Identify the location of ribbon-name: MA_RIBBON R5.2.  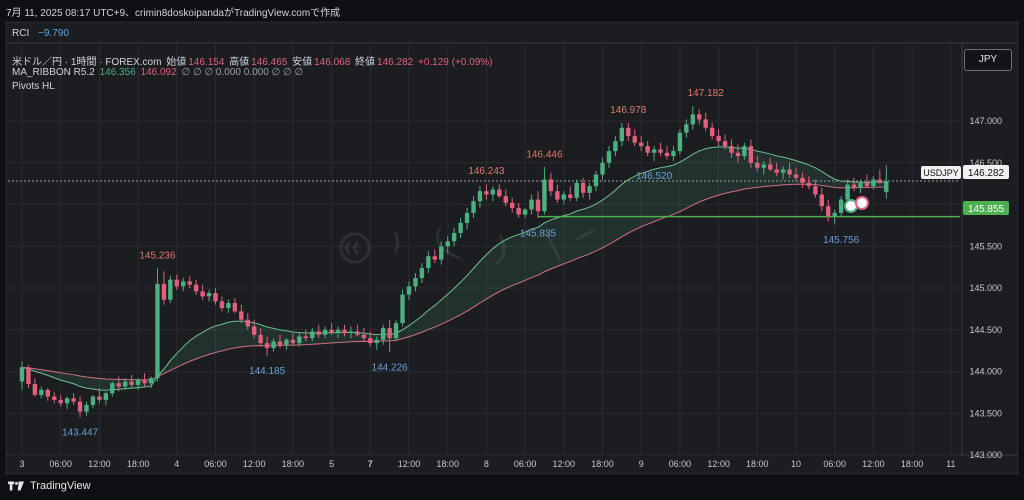
(53, 72).